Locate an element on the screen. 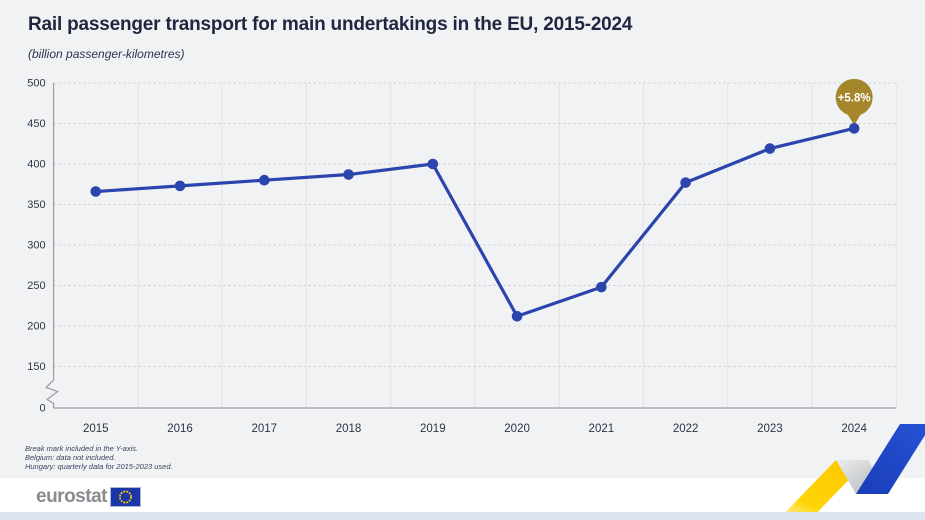 This screenshot has width=925, height=520. svg-text: 400 is located at coordinates (36, 165).